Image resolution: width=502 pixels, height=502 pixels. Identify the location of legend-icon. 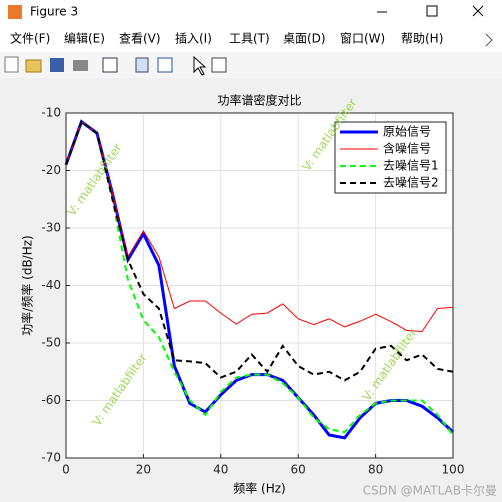
(165, 65).